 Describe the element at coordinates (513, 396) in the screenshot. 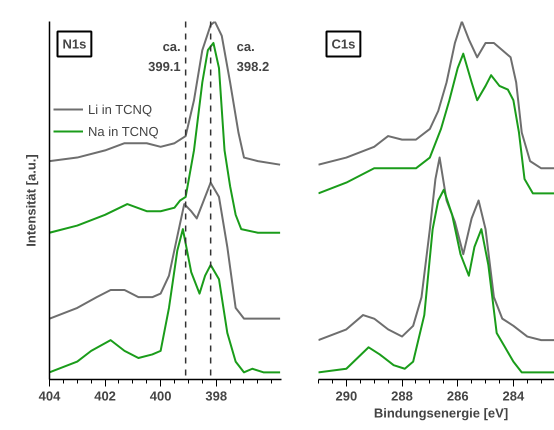

I see `x-tick-label: 284` at that location.